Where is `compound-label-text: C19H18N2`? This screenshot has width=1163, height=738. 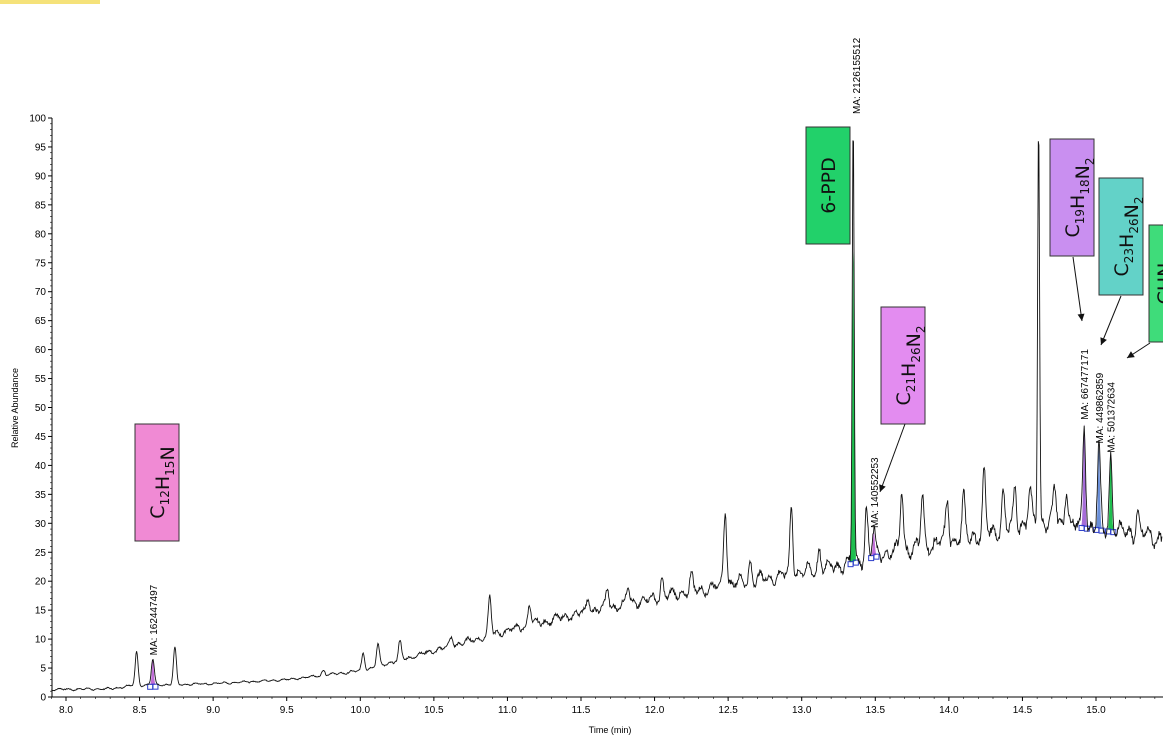
compound-label-text: C19H18N2 is located at coordinates (1079, 198).